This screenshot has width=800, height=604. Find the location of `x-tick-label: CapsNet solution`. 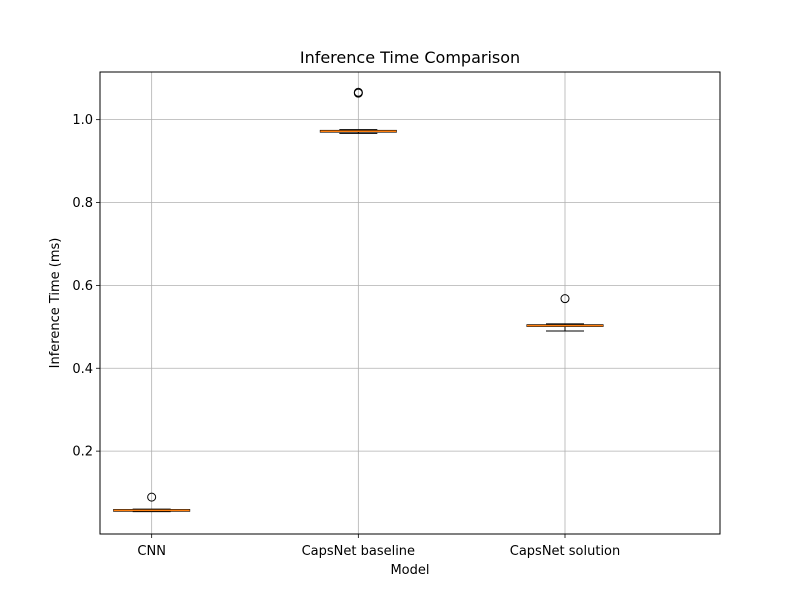

x-tick-label: CapsNet solution is located at coordinates (565, 551).